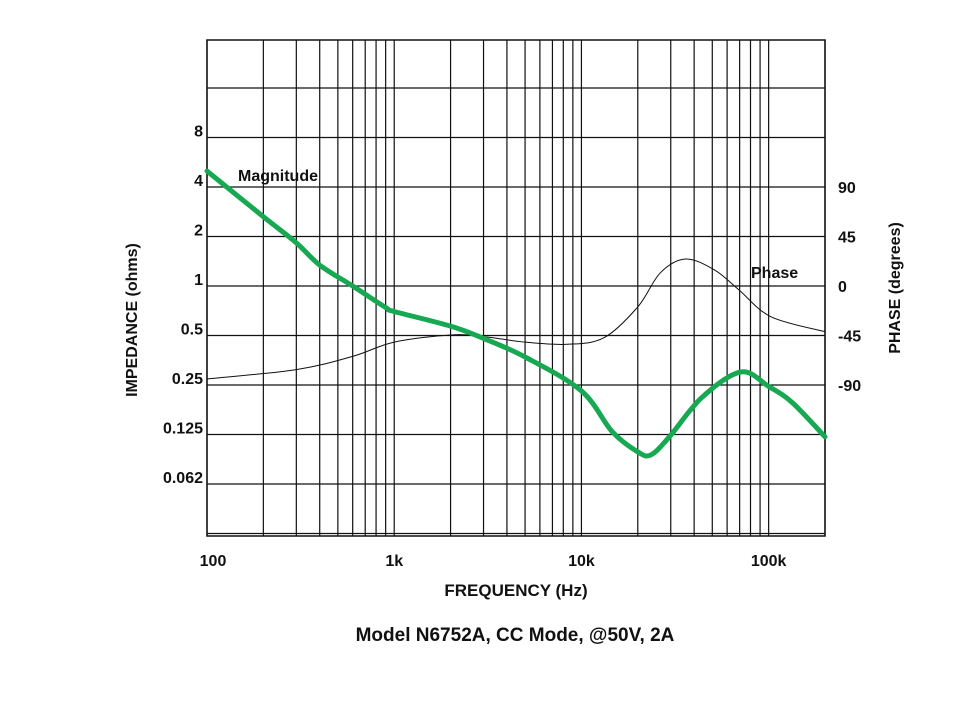 The height and width of the screenshot is (725, 960). What do you see at coordinates (849, 337) in the screenshot?
I see `y-right-tick-label: -45` at bounding box center [849, 337].